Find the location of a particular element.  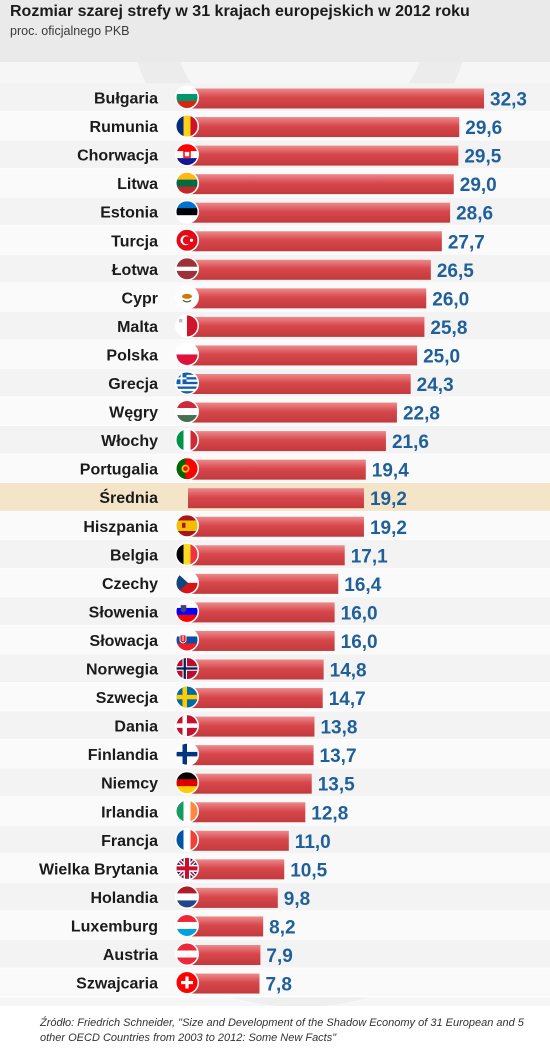

flag-hu-icon is located at coordinates (187, 412).